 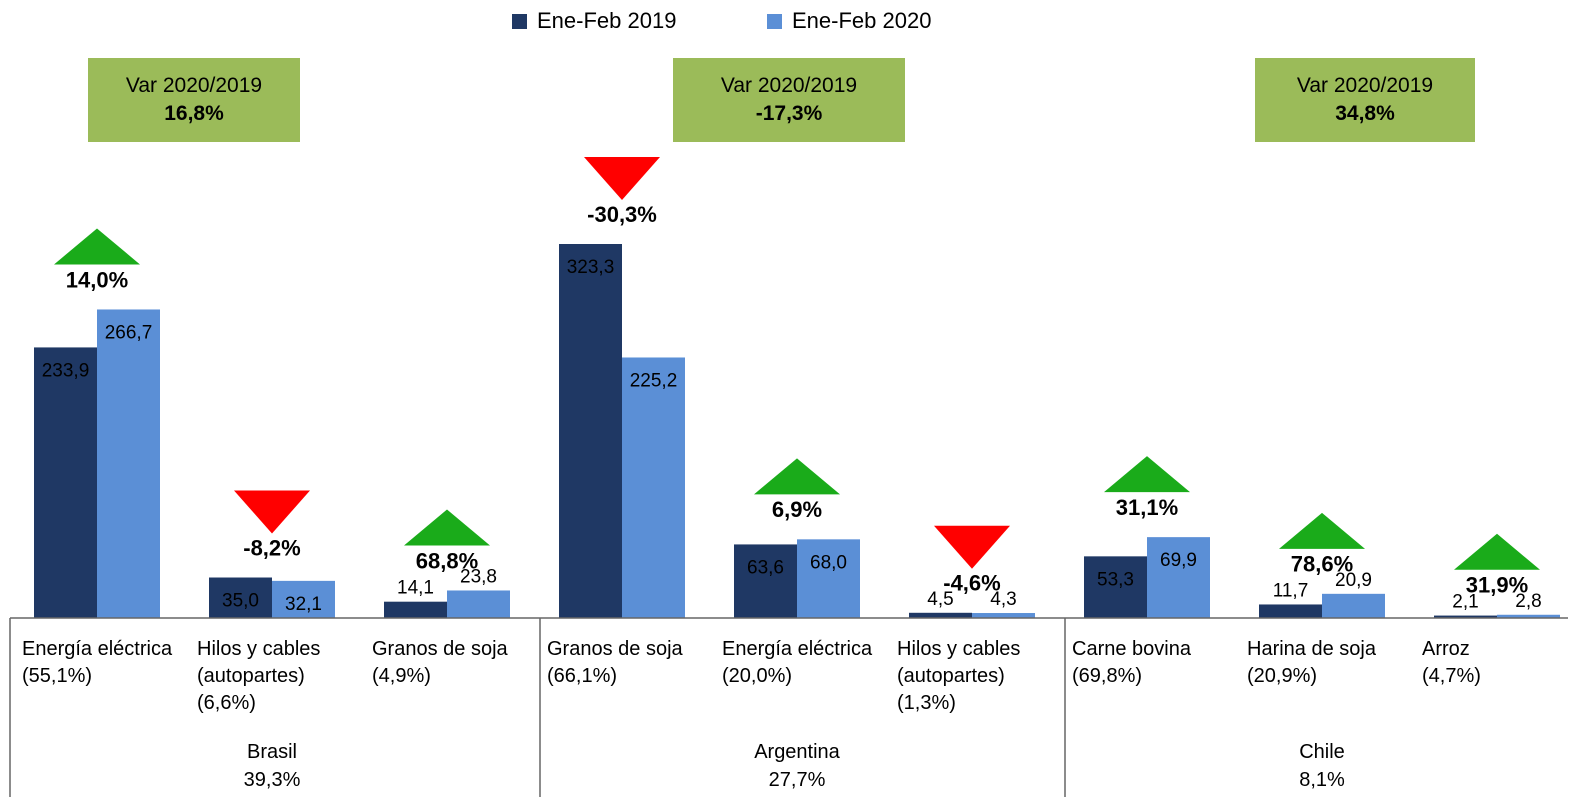 What do you see at coordinates (456, 663) in the screenshot?
I see `category-label: Granos de soja (4,9%)` at bounding box center [456, 663].